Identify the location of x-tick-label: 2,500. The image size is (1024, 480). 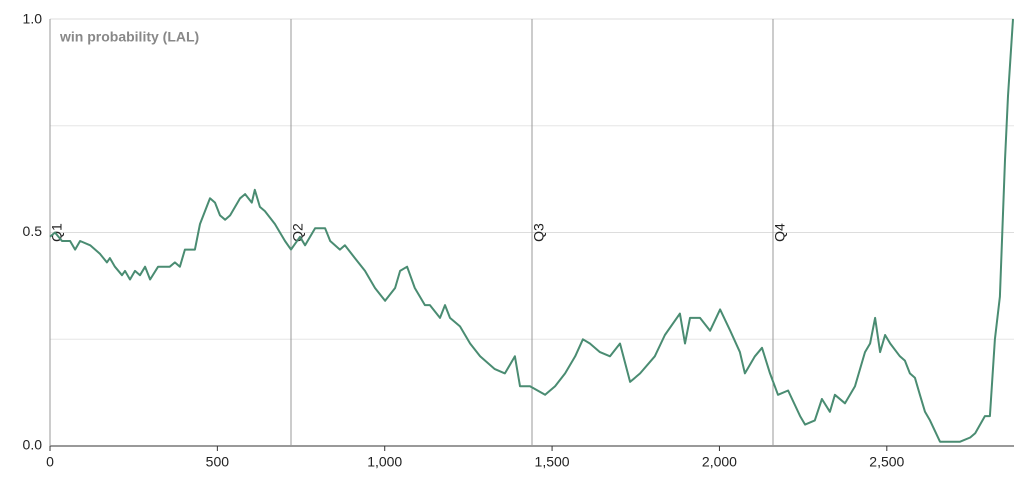
(886, 462).